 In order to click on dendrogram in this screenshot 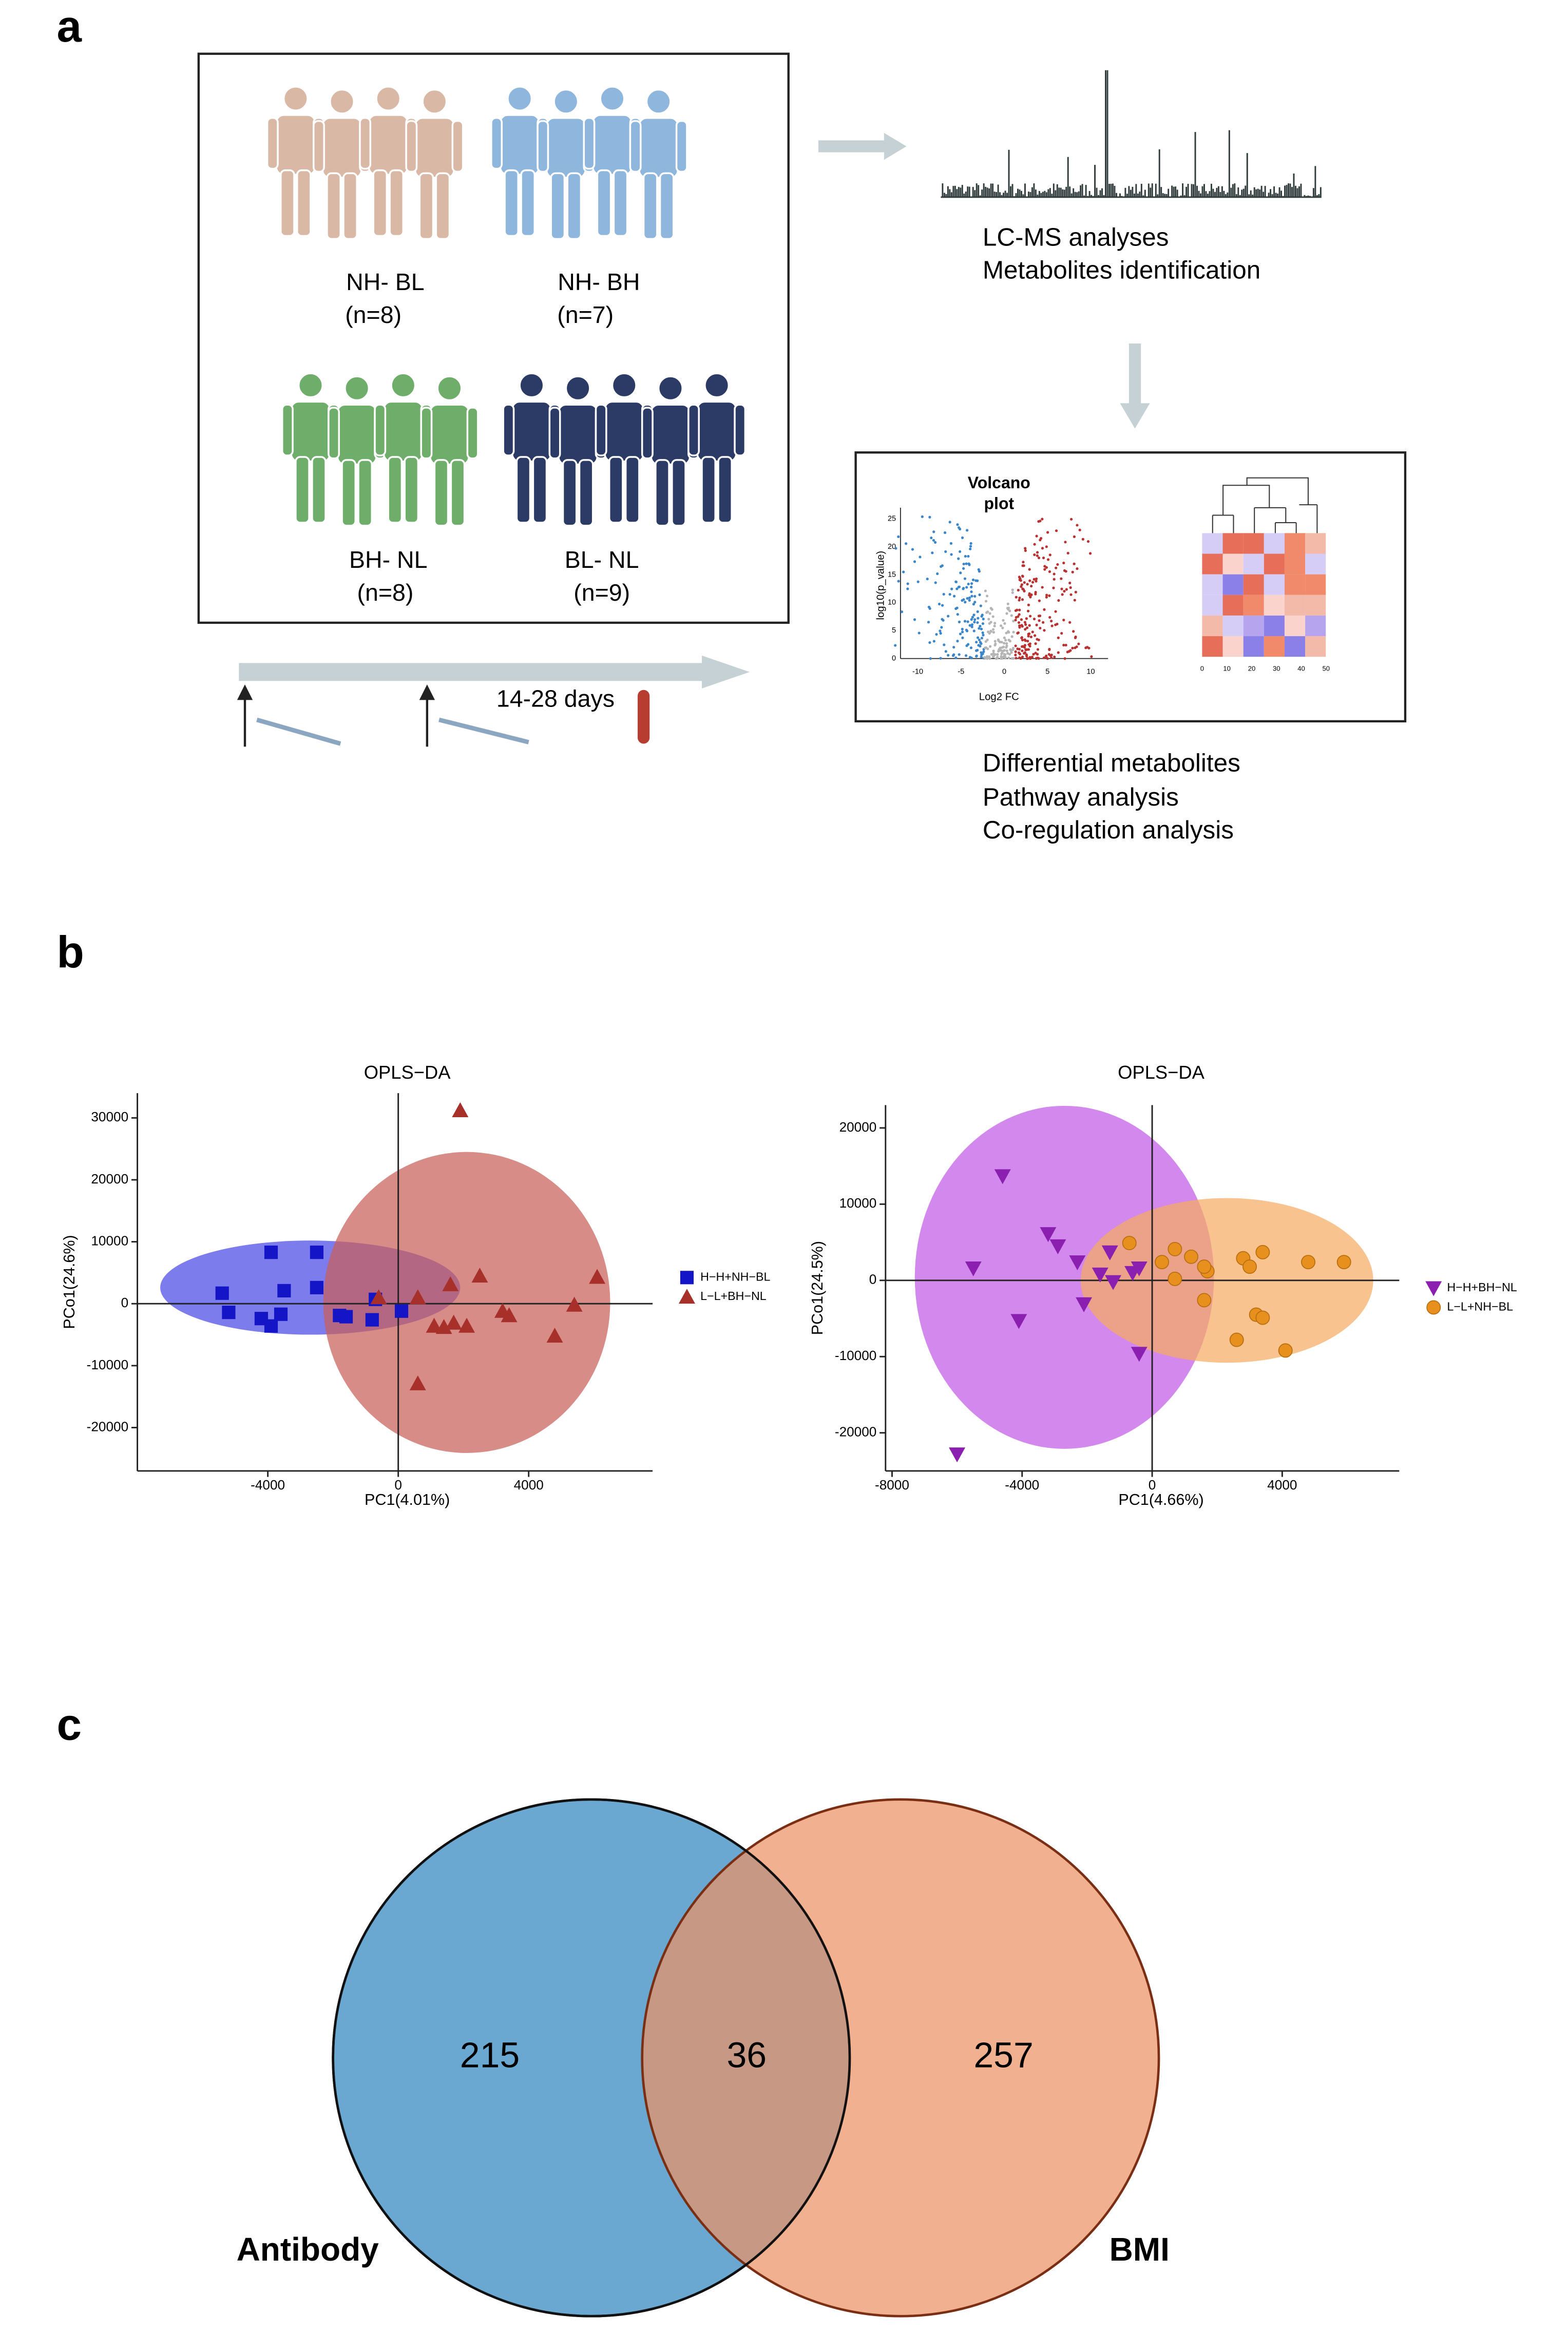, I will do `click(1265, 505)`.